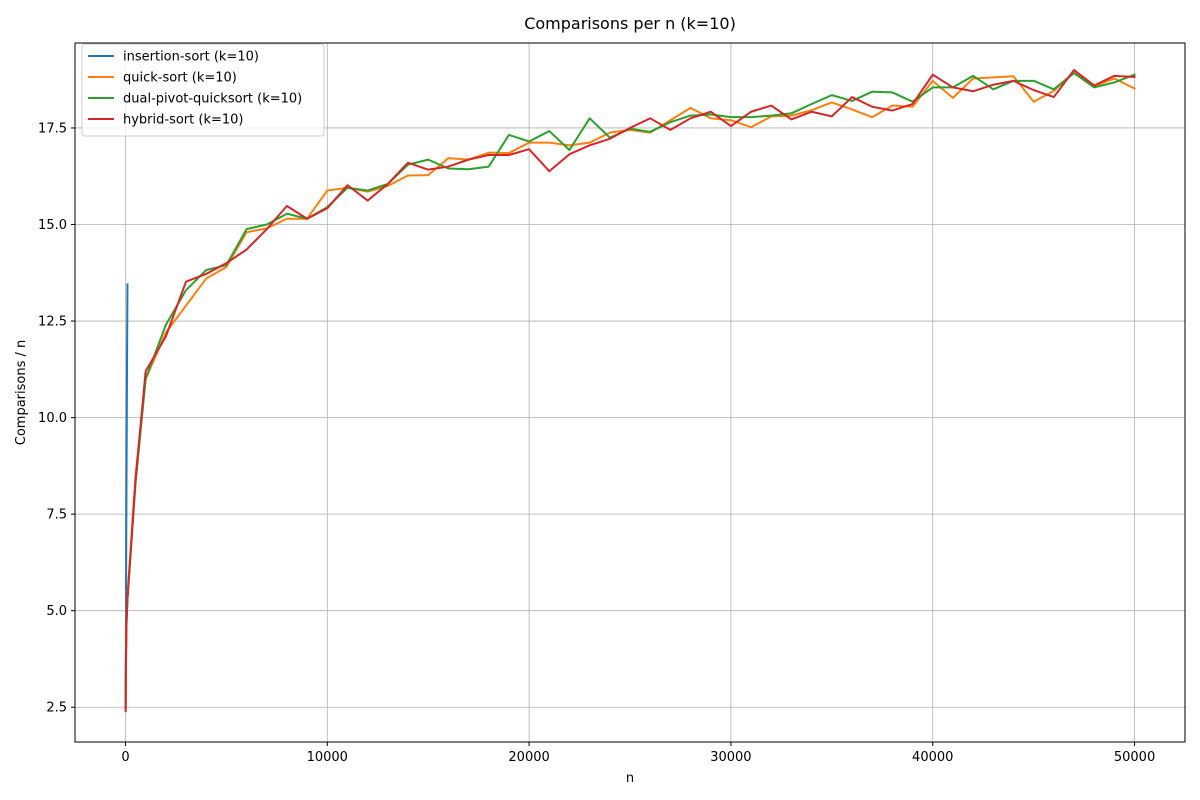 This screenshot has width=1200, height=800. Describe the element at coordinates (630, 23) in the screenshot. I see `chart-title: Comparisons per n (k=10)` at that location.